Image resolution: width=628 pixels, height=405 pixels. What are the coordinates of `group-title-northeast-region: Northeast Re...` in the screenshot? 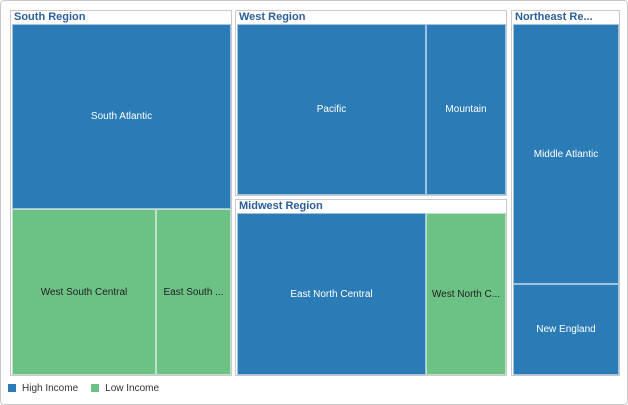 It's located at (554, 17).